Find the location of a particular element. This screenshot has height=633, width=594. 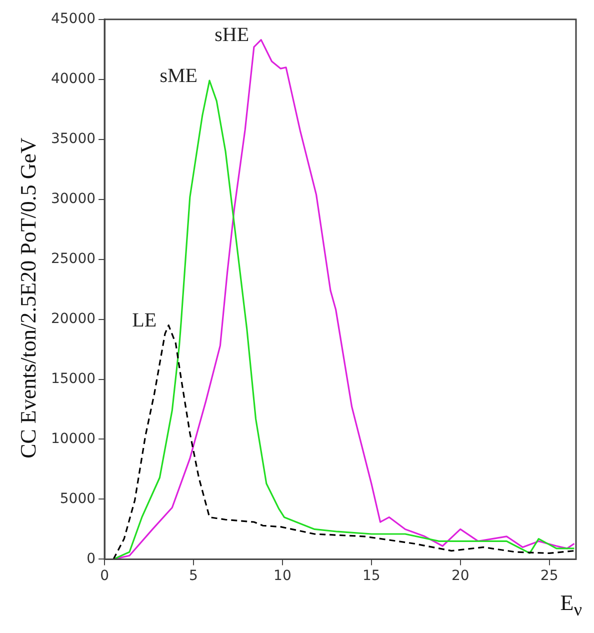

y-axis-title: CC Events/ton/2.5E20 PoT/0.5 GeV is located at coordinates (28, 298).